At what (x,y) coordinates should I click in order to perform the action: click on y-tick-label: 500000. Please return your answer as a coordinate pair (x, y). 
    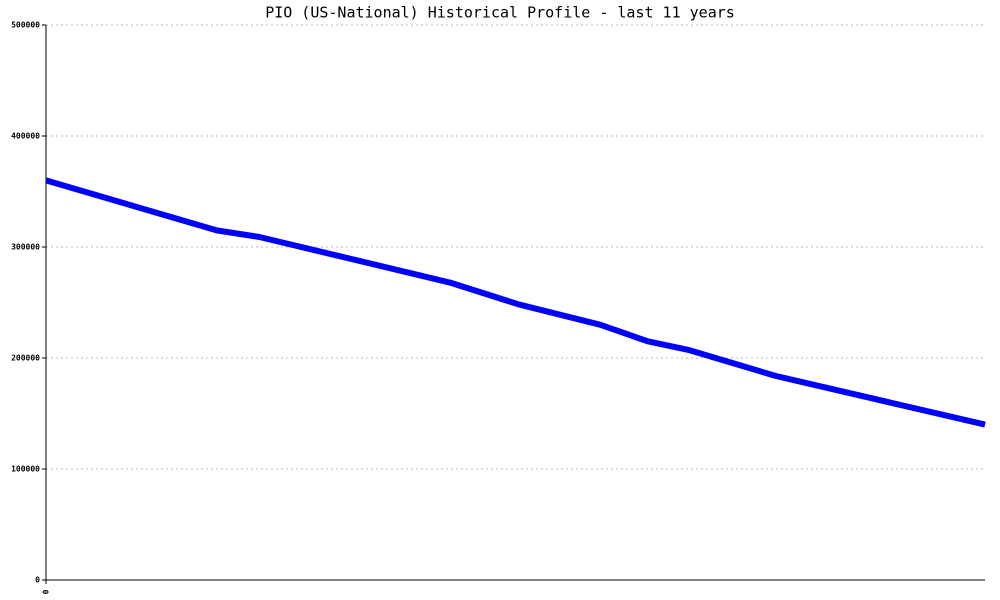
    Looking at the image, I should click on (25, 25).